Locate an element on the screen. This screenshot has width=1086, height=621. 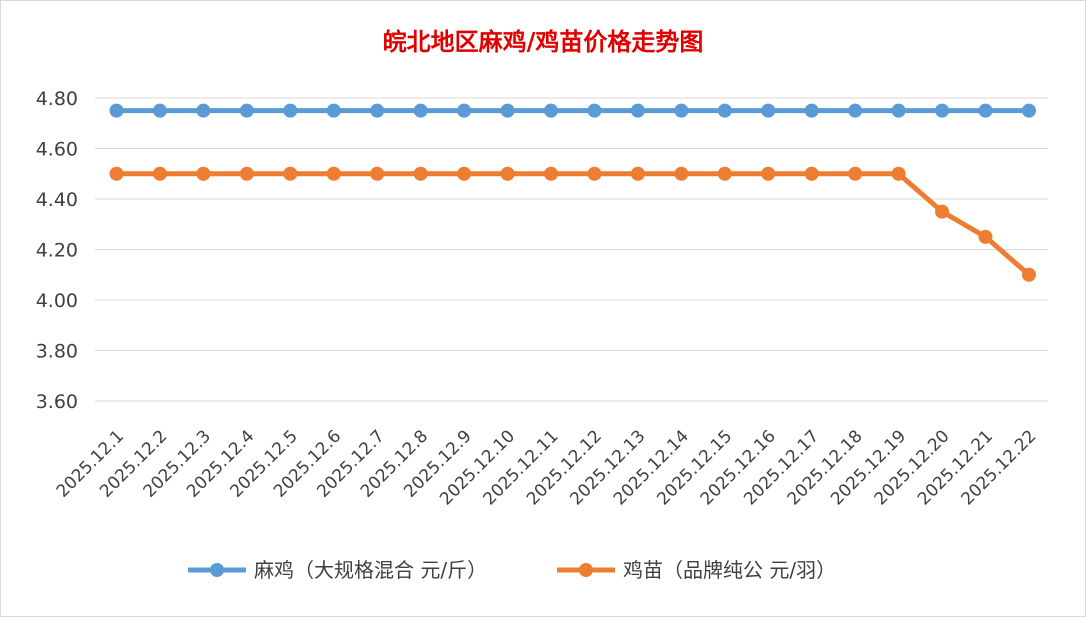
y-tick-label: 4.20 is located at coordinates (57, 251).